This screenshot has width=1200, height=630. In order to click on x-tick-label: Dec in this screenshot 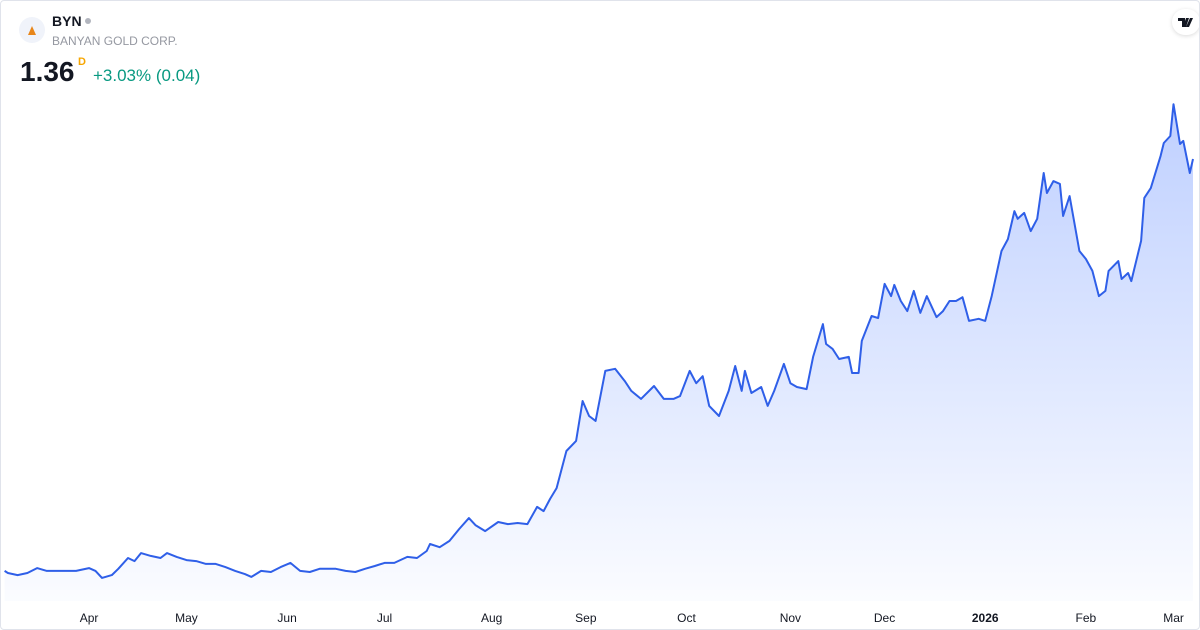, I will do `click(884, 618)`.